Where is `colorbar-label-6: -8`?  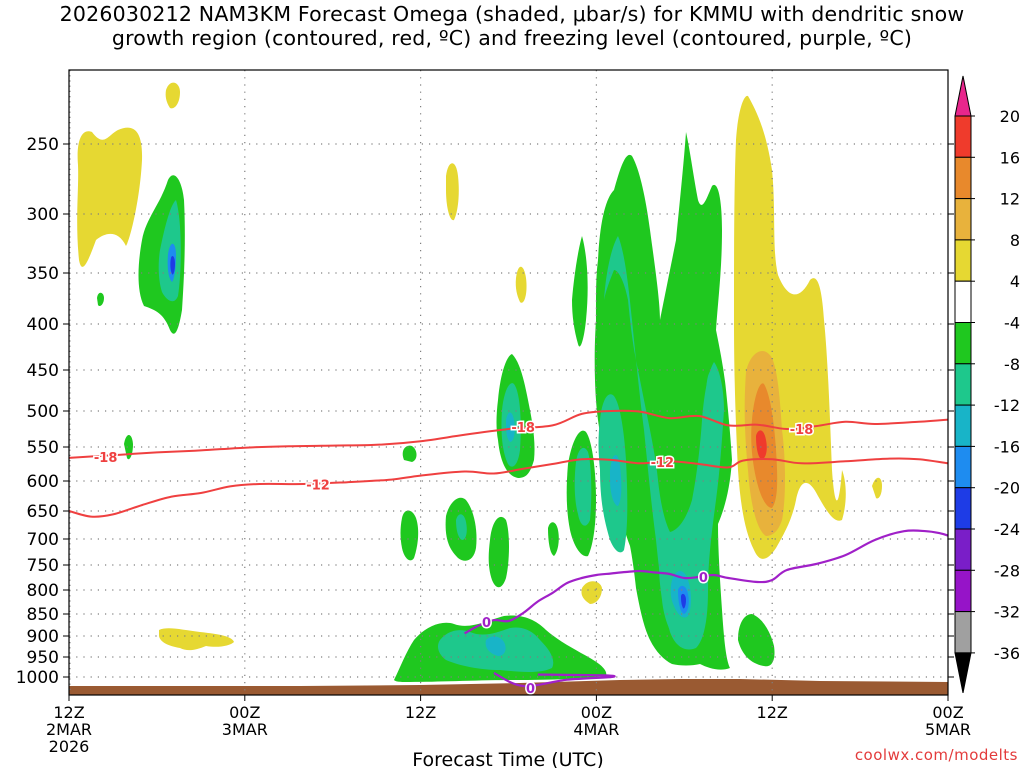
colorbar-label-6: -8 is located at coordinates (1012, 364).